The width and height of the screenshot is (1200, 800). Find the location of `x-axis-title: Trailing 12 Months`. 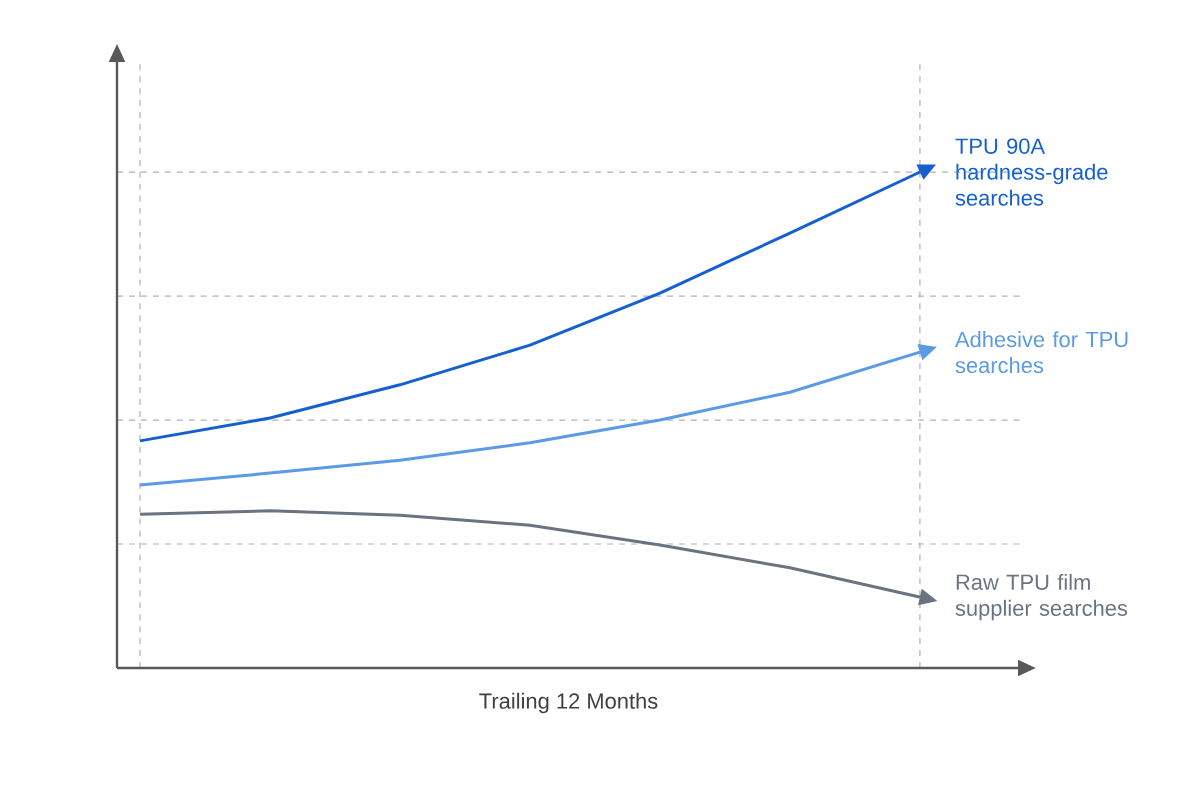

x-axis-title: Trailing 12 Months is located at coordinates (568, 703).